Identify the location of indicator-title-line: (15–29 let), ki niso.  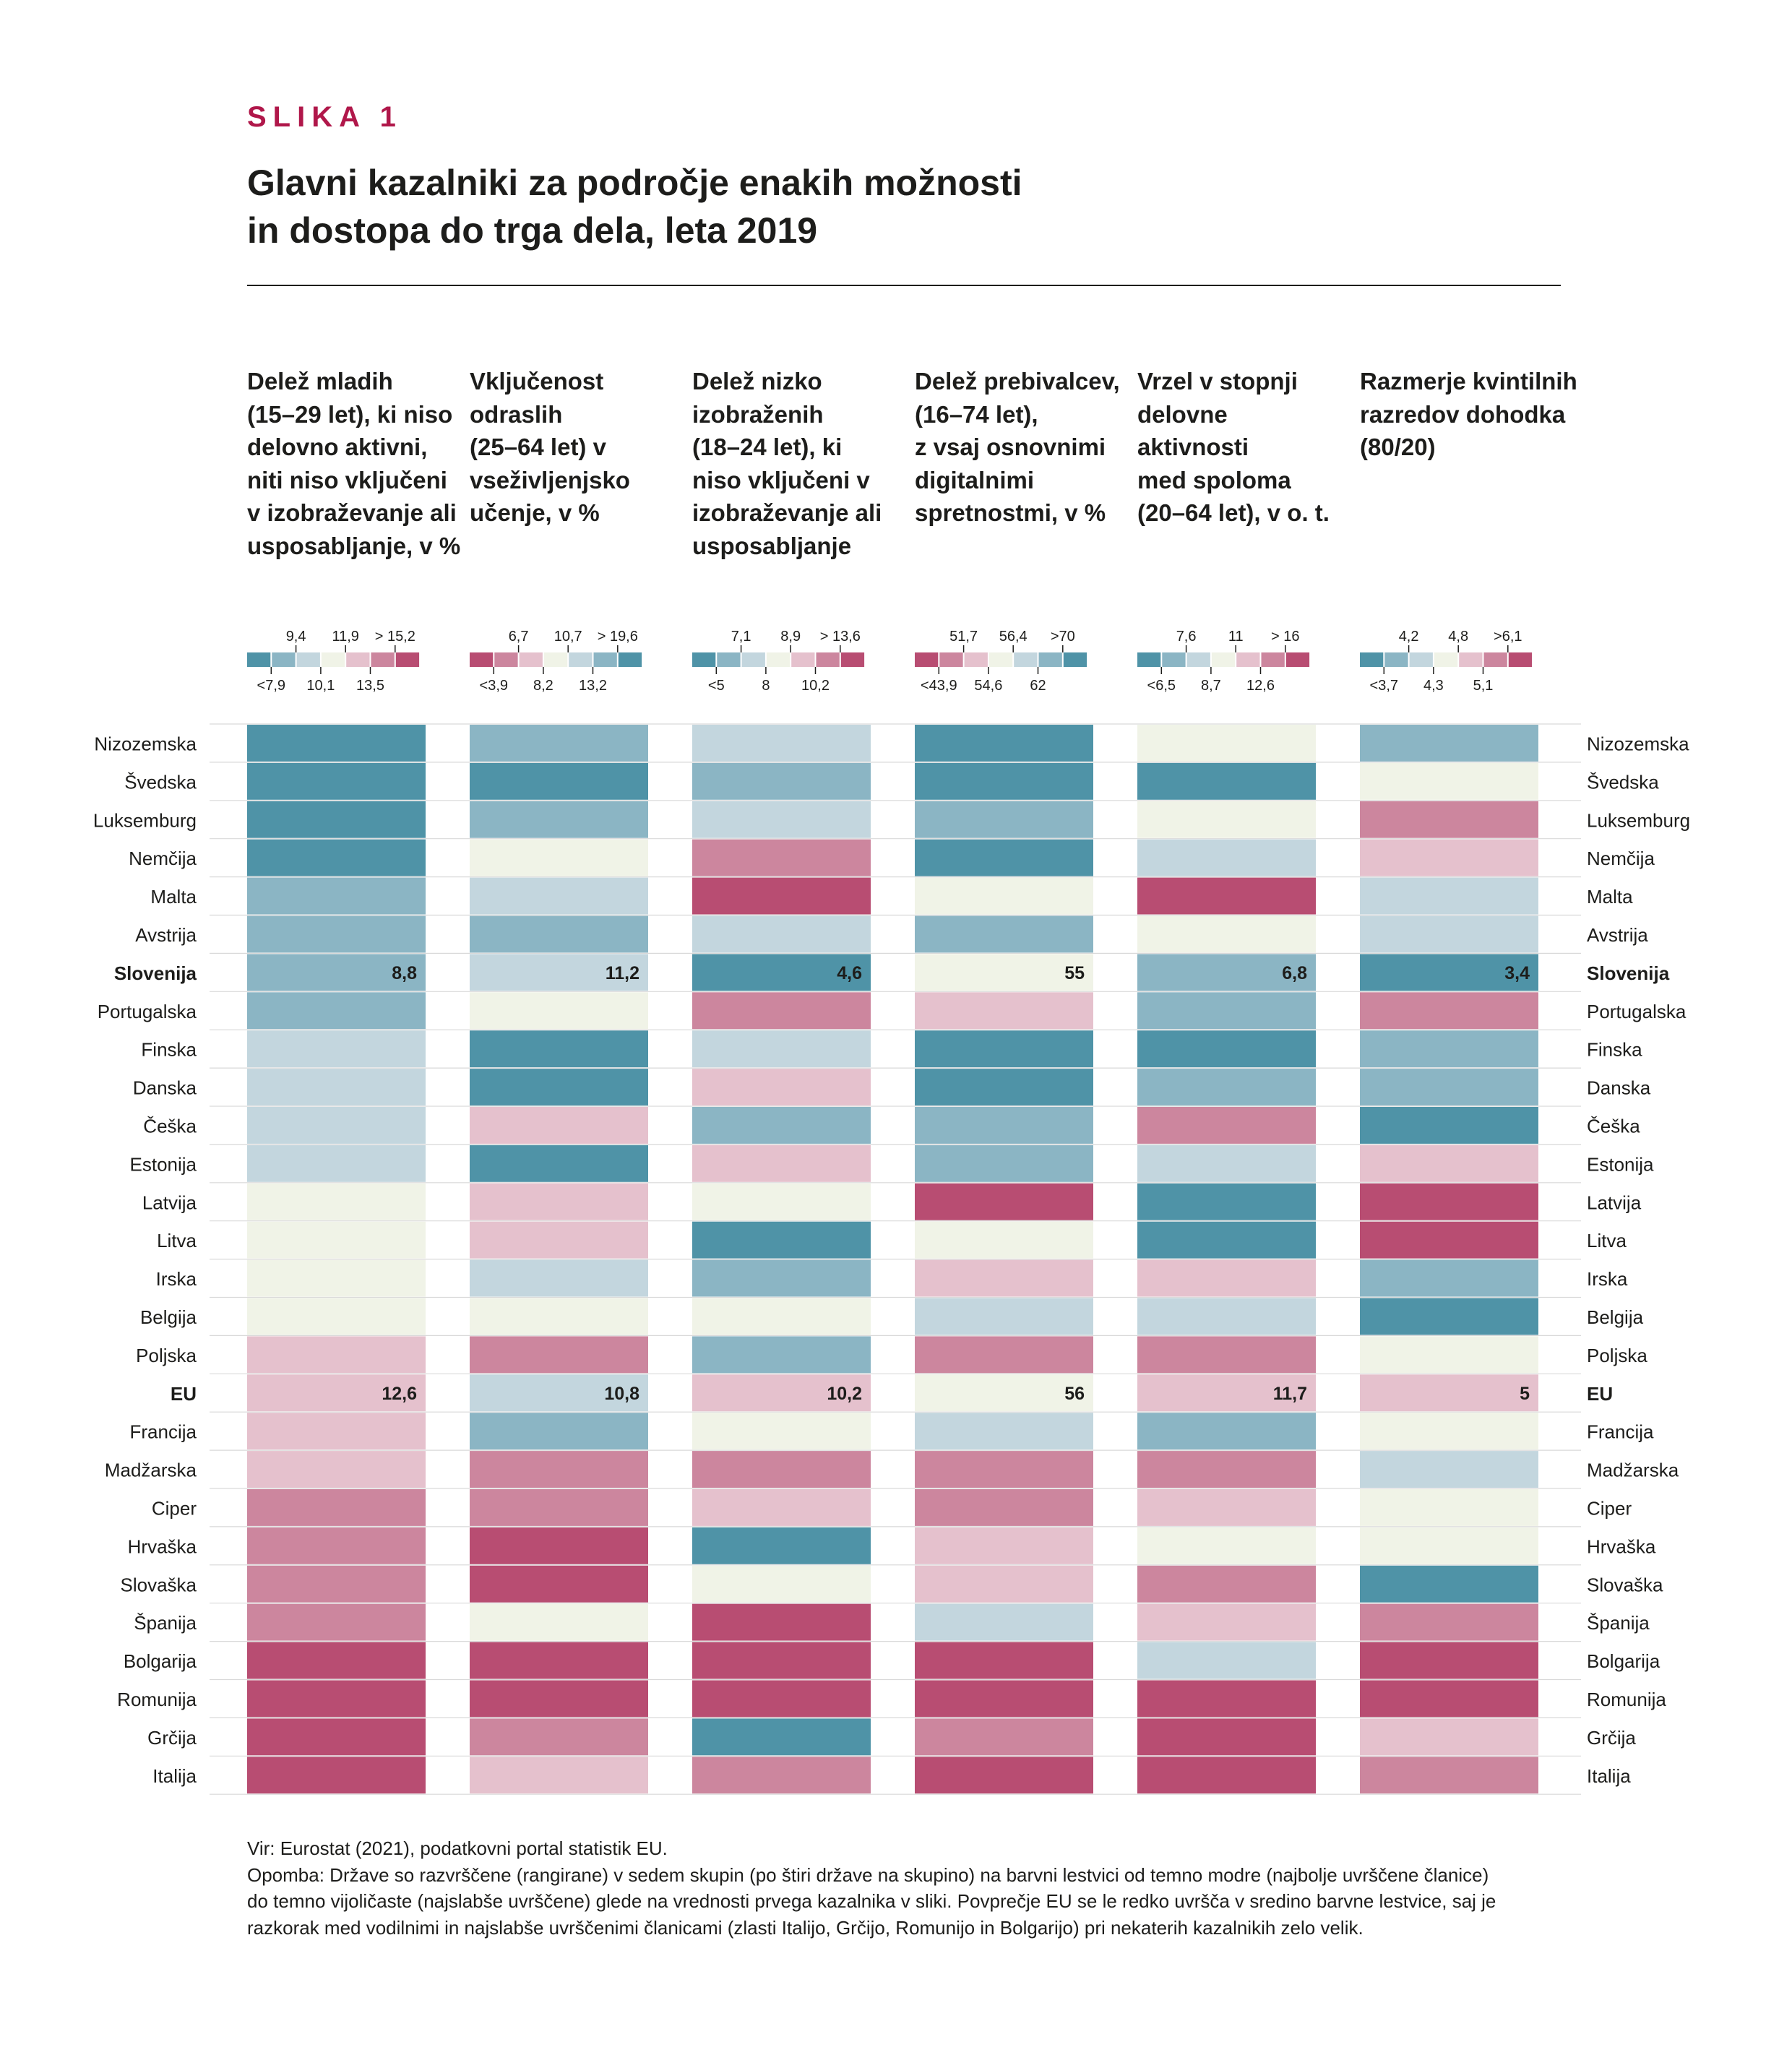
(350, 414).